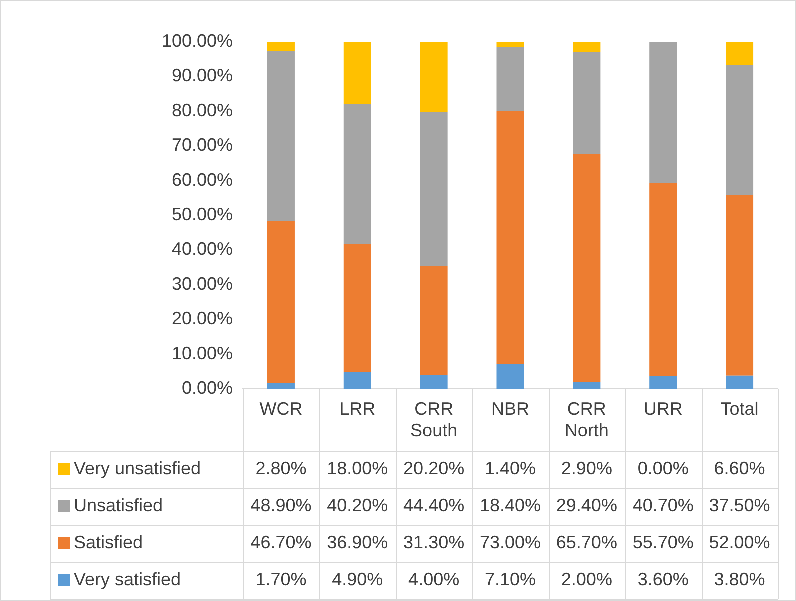  Describe the element at coordinates (434, 419) in the screenshot. I see `x-tick-label: CRR South` at that location.